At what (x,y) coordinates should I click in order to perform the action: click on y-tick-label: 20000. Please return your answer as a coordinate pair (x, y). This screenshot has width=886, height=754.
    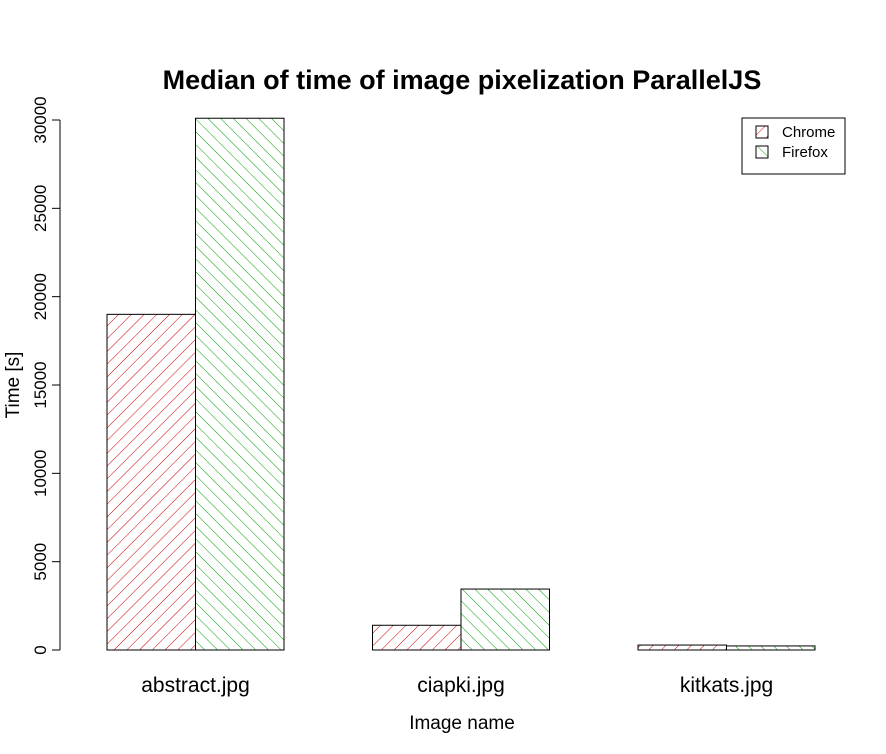
    Looking at the image, I should click on (40, 296).